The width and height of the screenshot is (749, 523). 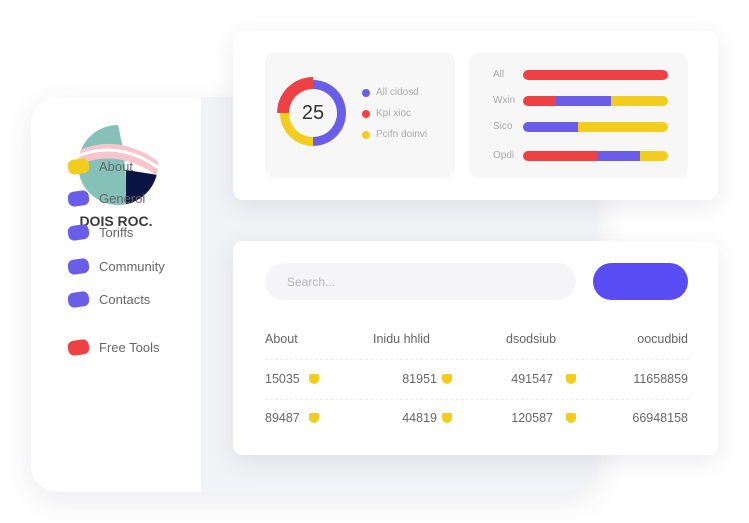 I want to click on sidebar-item-about: About, so click(x=100, y=166).